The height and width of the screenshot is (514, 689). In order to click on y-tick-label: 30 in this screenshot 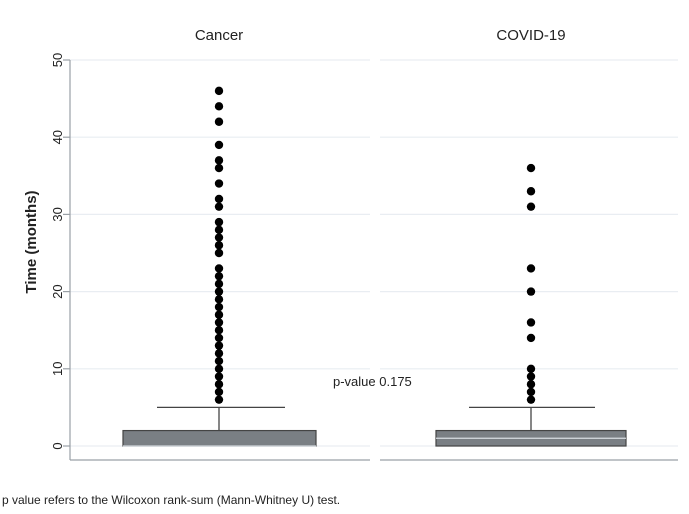, I will do `click(57, 214)`.